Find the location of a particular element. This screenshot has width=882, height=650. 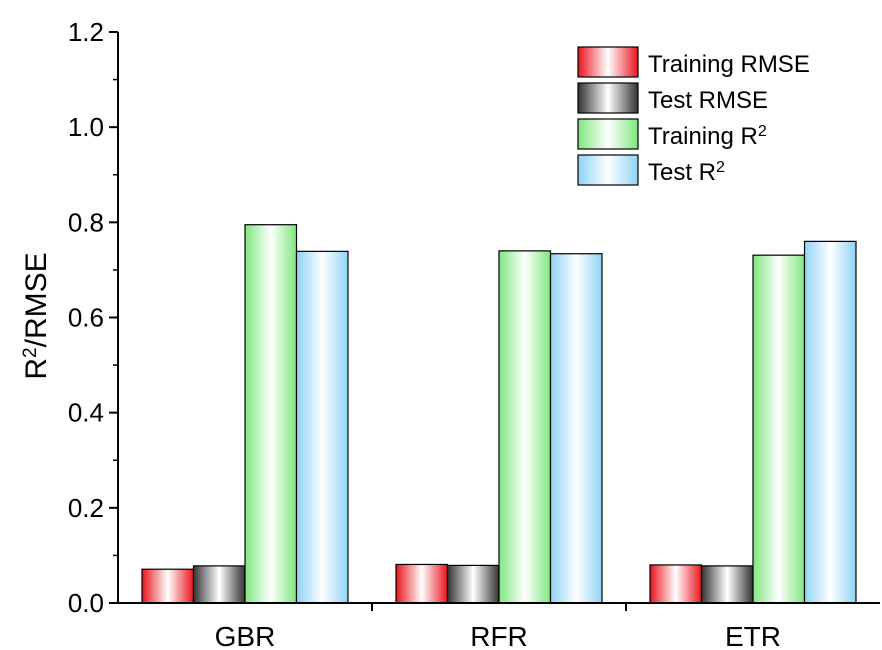

legend-label-text: Training RMSE is located at coordinates (729, 64).